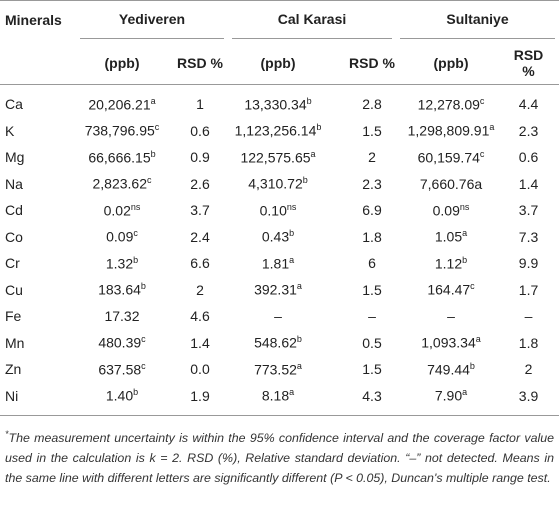 Image resolution: width=559 pixels, height=505 pixels. Describe the element at coordinates (200, 184) in the screenshot. I see `value-cell: 2.6` at that location.